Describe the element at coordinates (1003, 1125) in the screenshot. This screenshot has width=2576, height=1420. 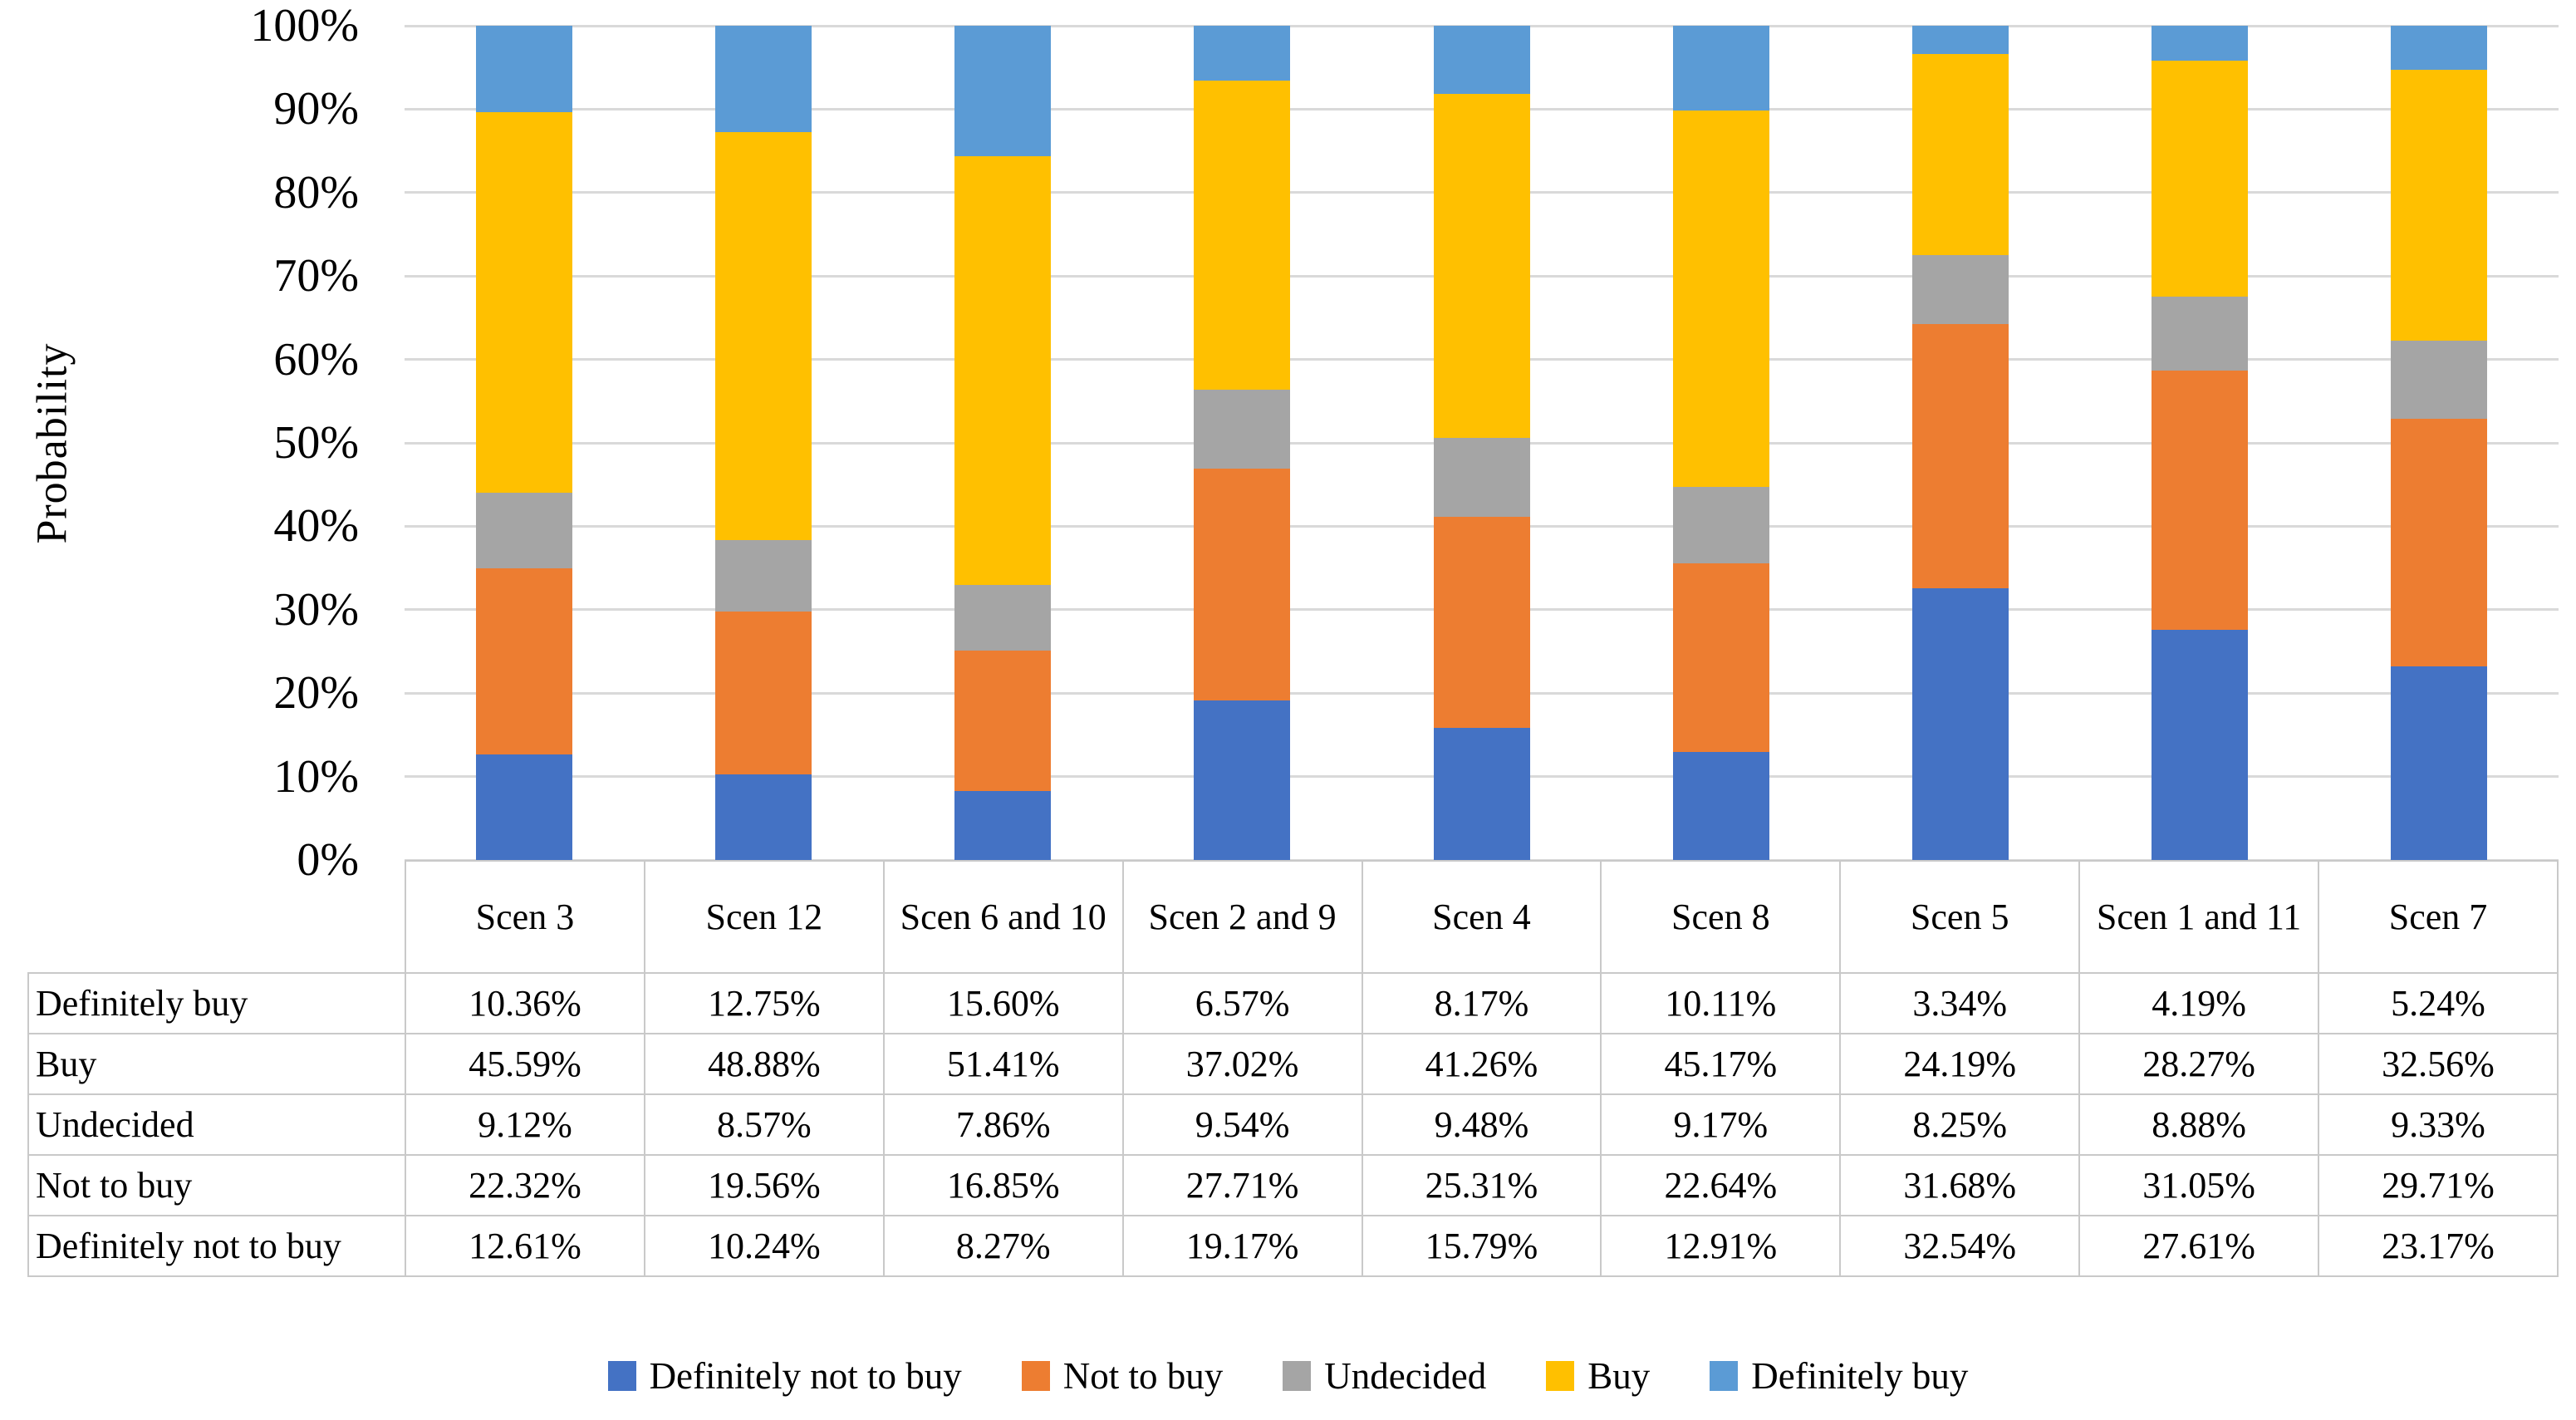
I see `value-cell: 7.86%` at that location.